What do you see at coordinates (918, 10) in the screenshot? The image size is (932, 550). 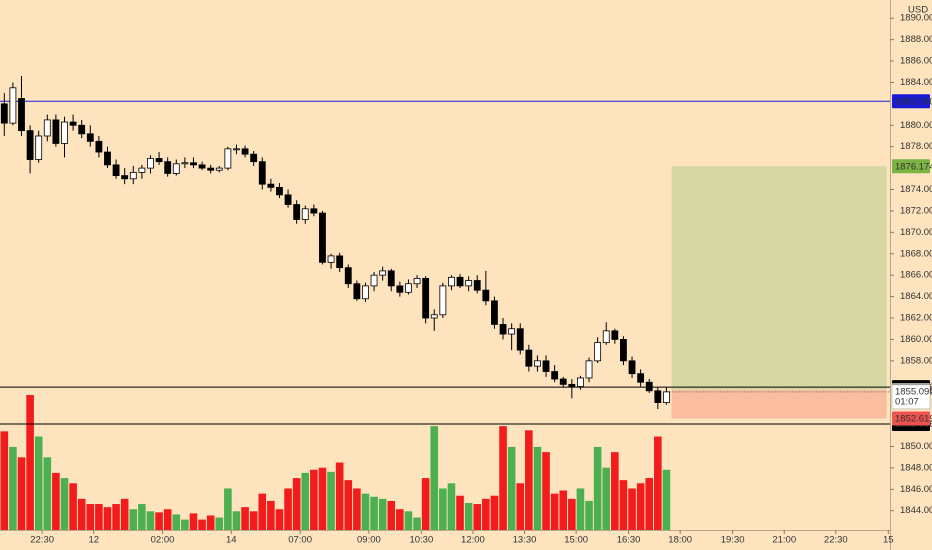 I see `currency-label: USD` at bounding box center [918, 10].